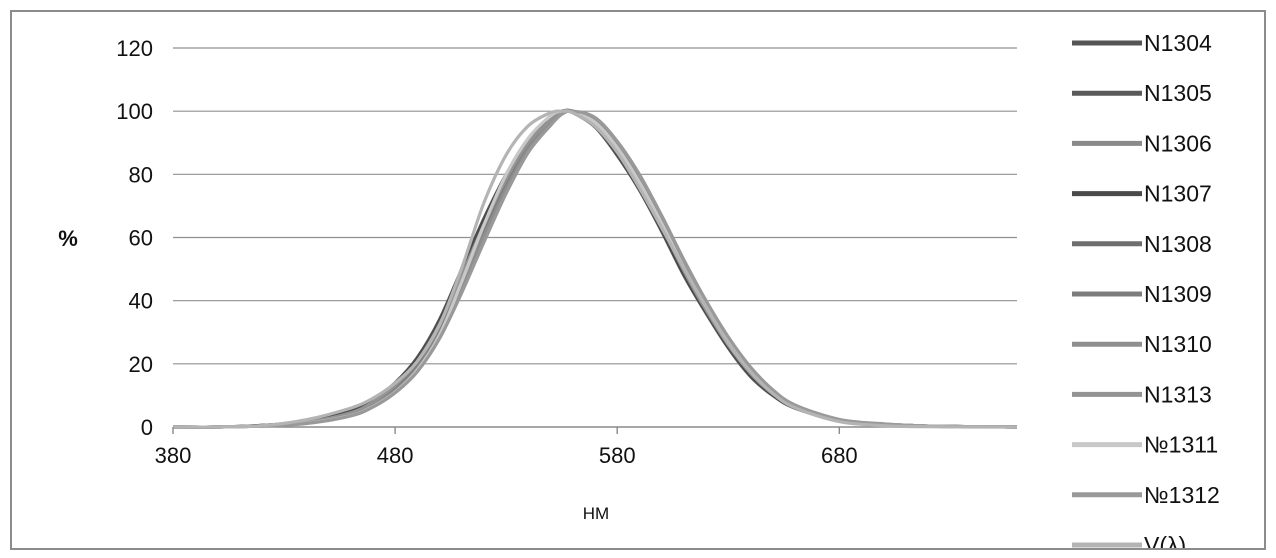  What do you see at coordinates (1178, 93) in the screenshot?
I see `legend-label: N1305` at bounding box center [1178, 93].